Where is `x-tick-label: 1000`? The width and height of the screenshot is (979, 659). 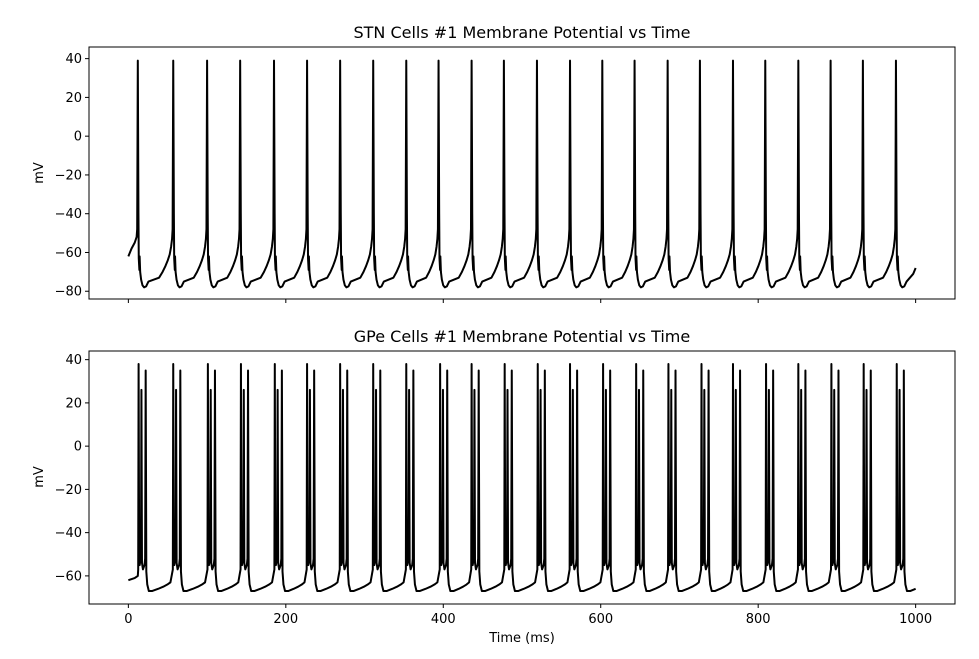
x-tick-label: 1000 is located at coordinates (915, 619).